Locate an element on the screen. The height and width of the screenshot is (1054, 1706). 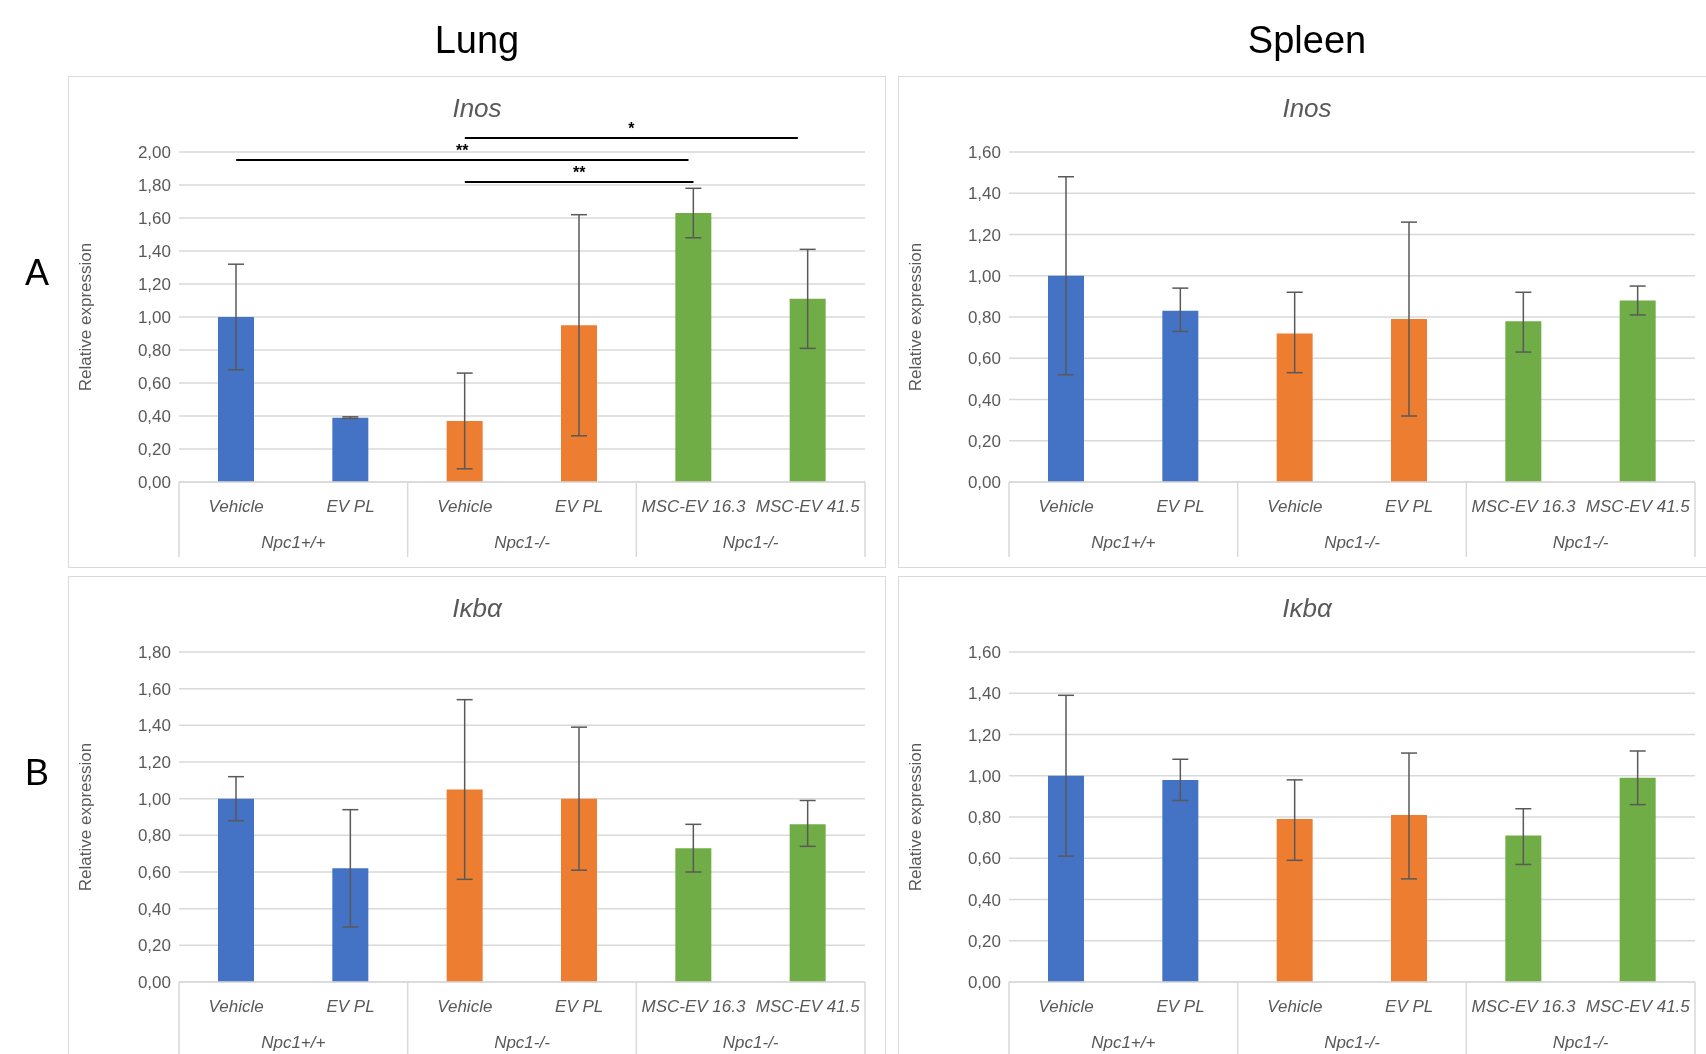
y-tick-label: 2,00 is located at coordinates (154, 153).